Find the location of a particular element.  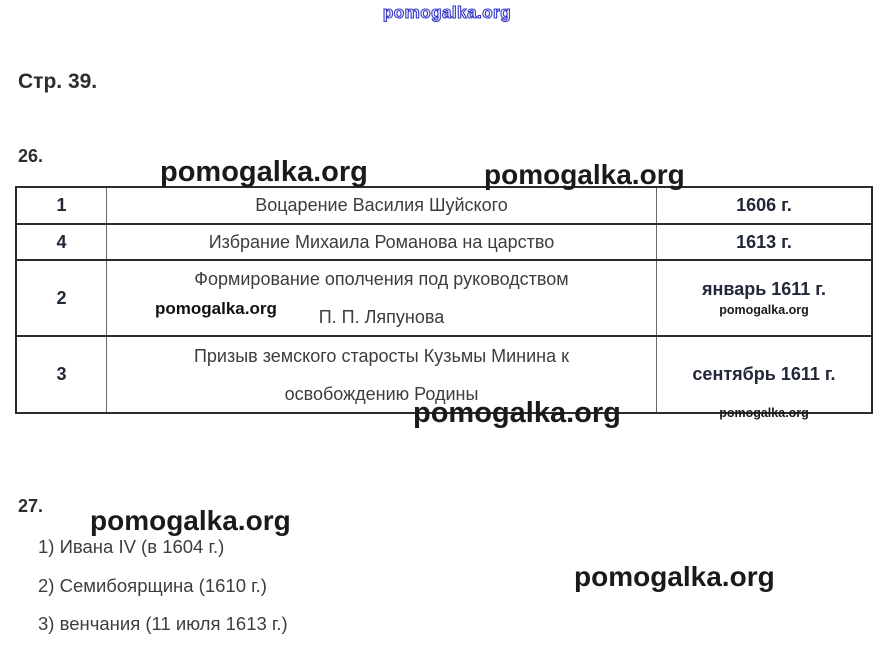

watermark-above-table-right: pomogalka.org is located at coordinates (584, 174).